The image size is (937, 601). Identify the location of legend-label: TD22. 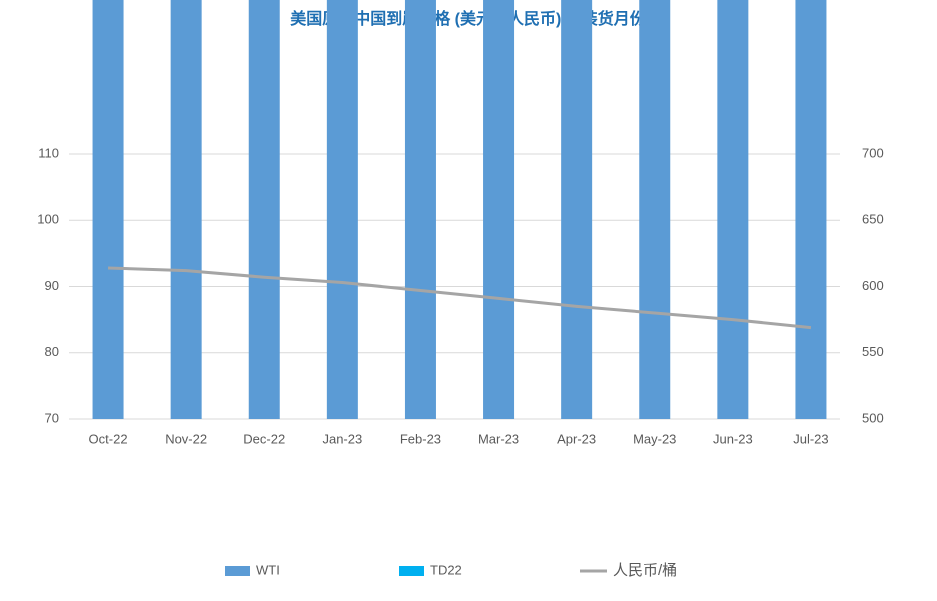
(446, 569).